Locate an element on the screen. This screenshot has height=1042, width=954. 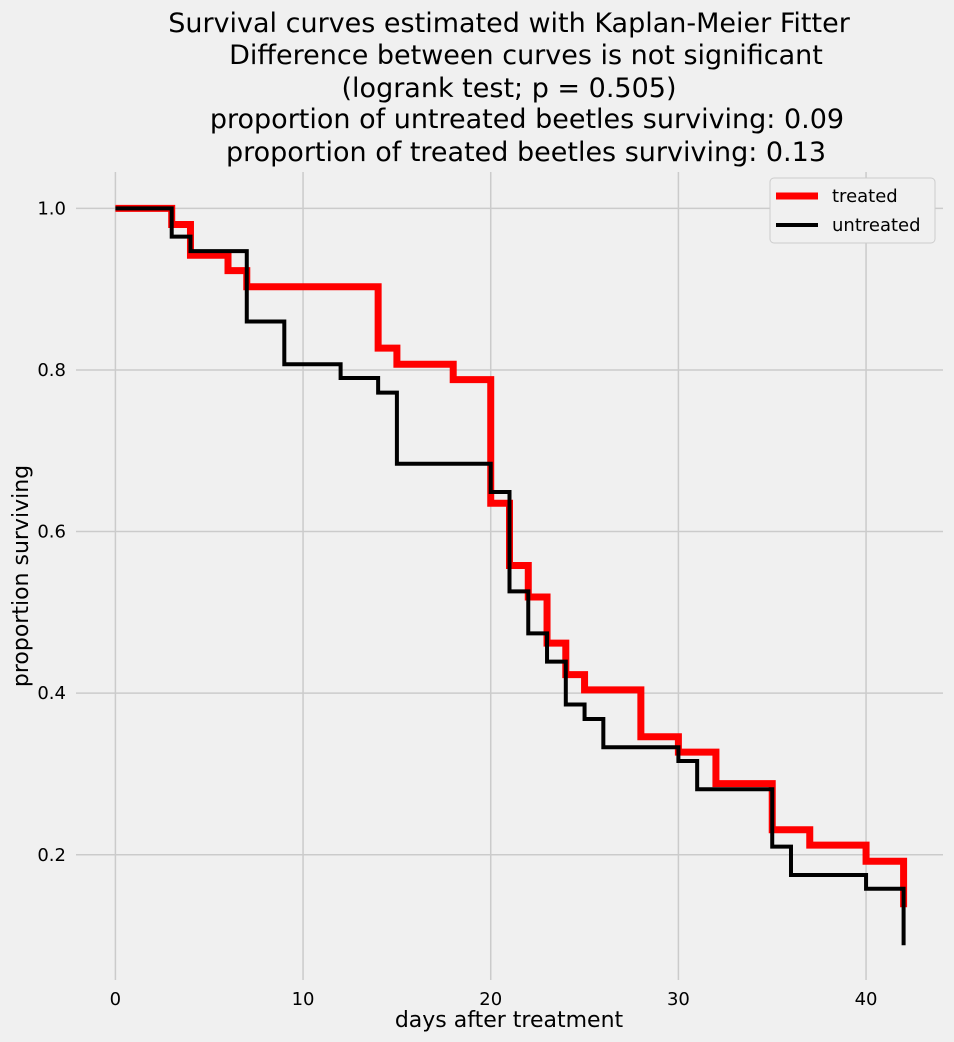
y-tick-label: 1.0 is located at coordinates (51, 208).